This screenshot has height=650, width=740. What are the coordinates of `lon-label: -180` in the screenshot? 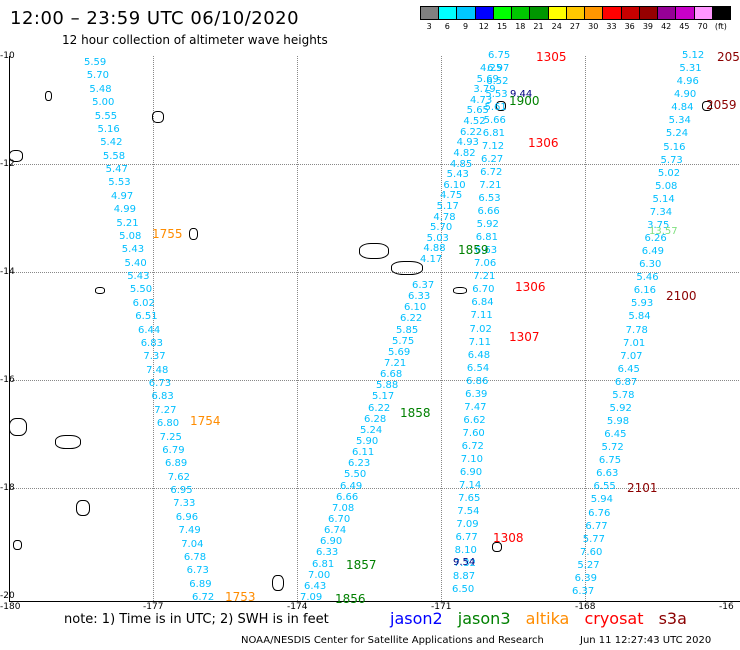 It's located at (10, 607).